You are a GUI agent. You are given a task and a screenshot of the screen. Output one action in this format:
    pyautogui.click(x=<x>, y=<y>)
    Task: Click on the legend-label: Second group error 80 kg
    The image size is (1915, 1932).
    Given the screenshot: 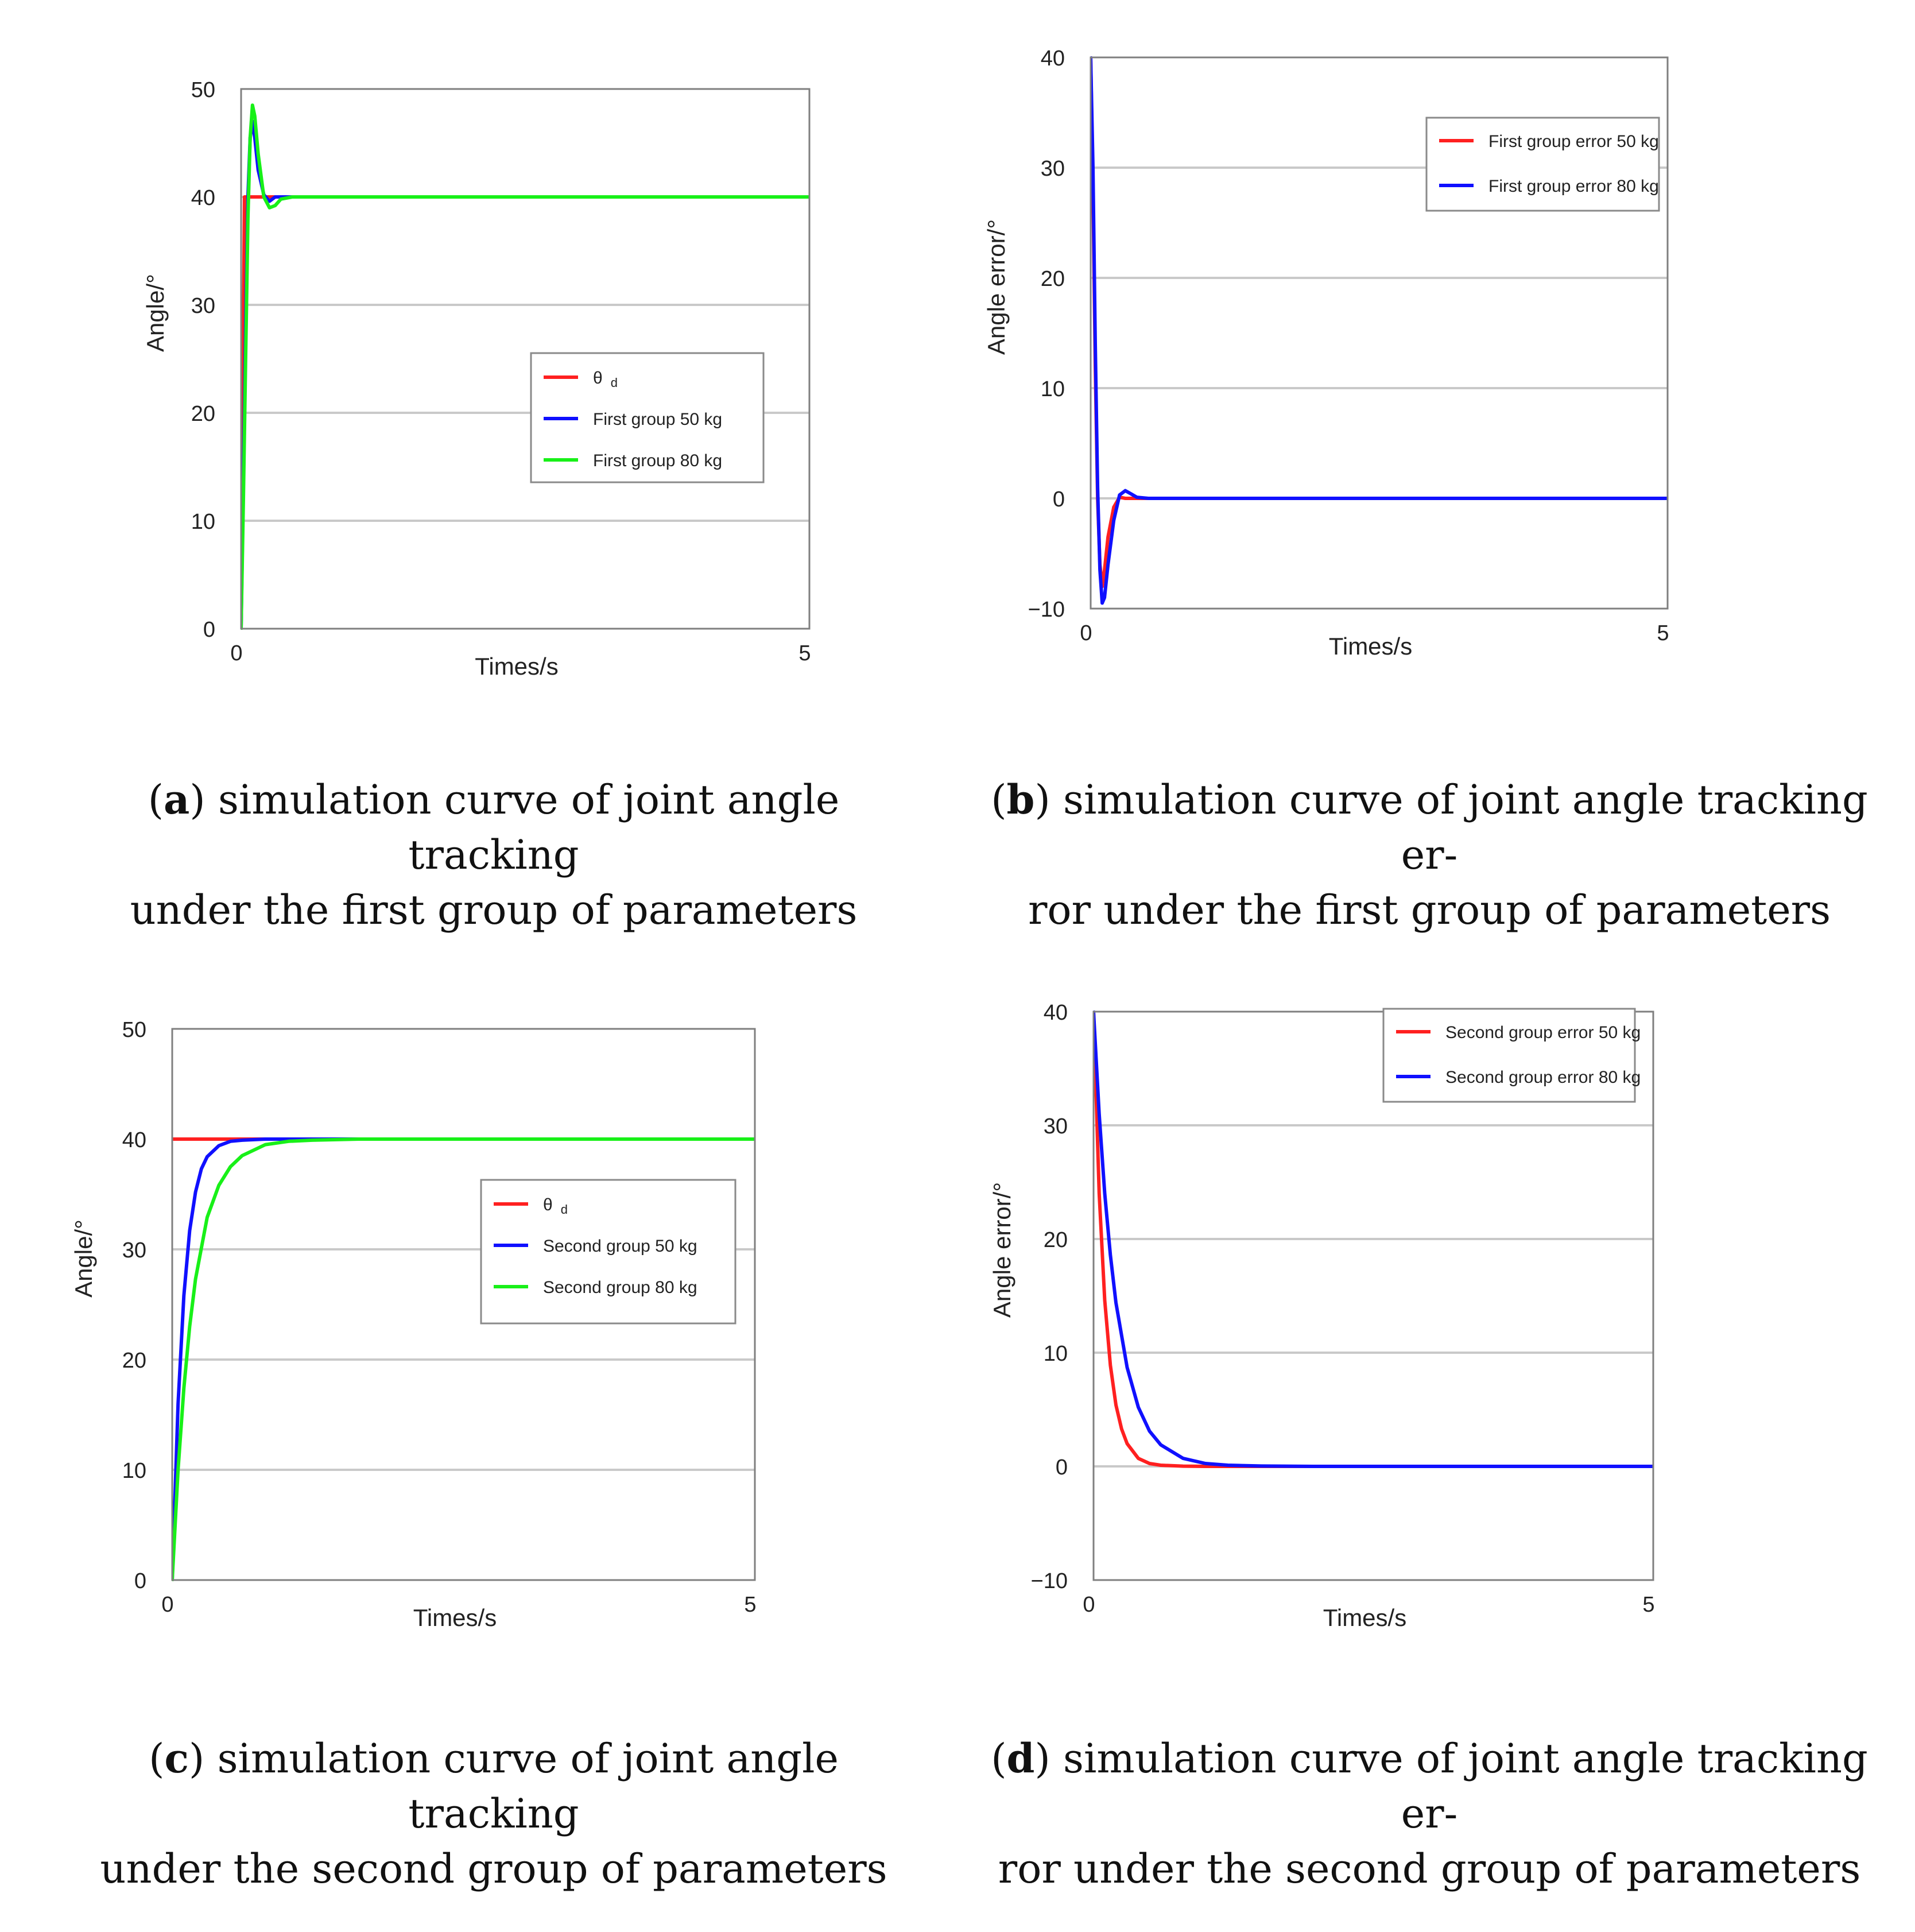 What is the action you would take?
    pyautogui.click(x=1543, y=1077)
    